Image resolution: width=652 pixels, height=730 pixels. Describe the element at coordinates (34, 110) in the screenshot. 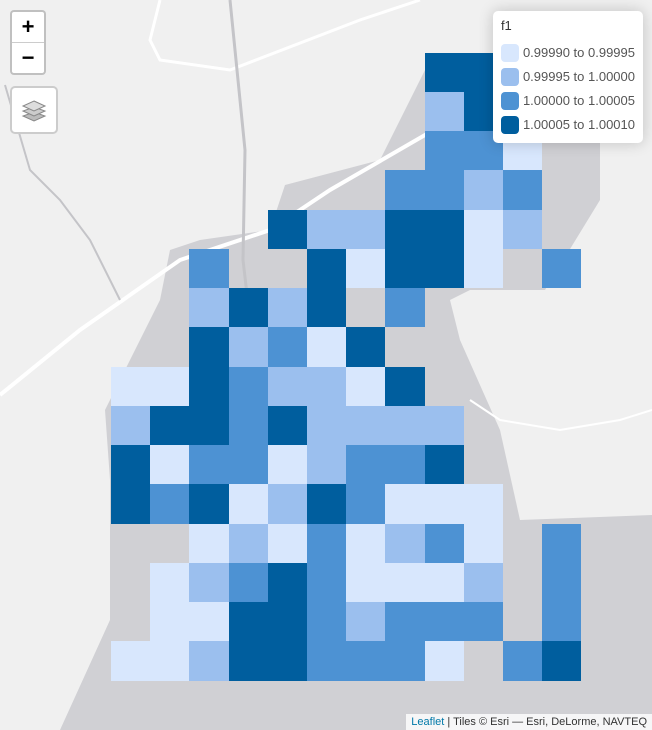

I see `layers-button` at that location.